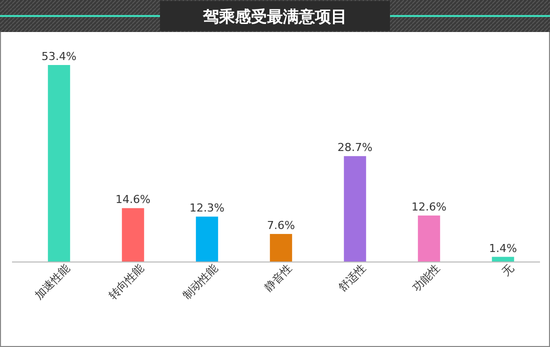 The image size is (550, 347). Describe the element at coordinates (281, 225) in the screenshot. I see `data-label: 7.6%` at that location.